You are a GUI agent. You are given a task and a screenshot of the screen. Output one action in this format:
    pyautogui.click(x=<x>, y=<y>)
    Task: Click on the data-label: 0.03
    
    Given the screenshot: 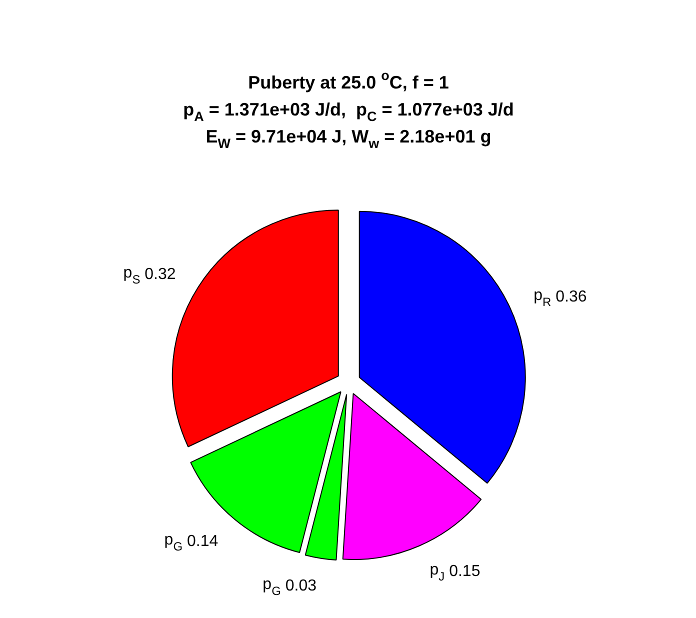 What is the action you would take?
    pyautogui.click(x=301, y=586)
    